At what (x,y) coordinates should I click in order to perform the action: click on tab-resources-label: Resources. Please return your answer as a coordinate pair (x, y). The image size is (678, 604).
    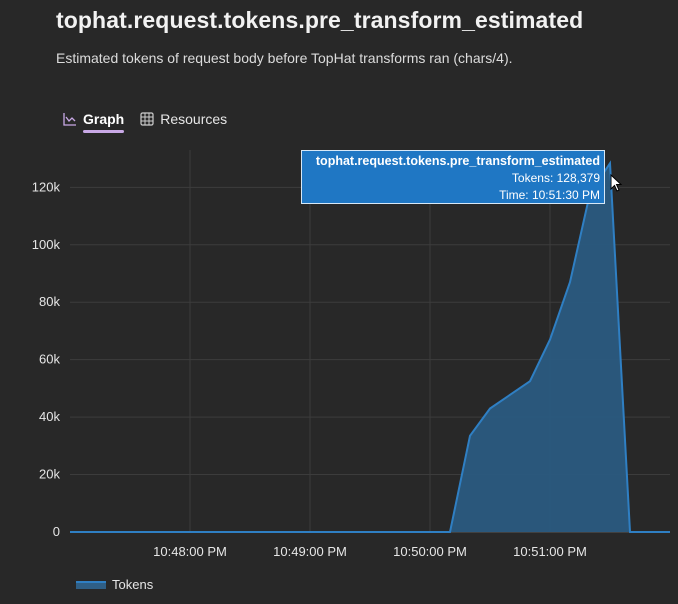
    Looking at the image, I should click on (194, 119).